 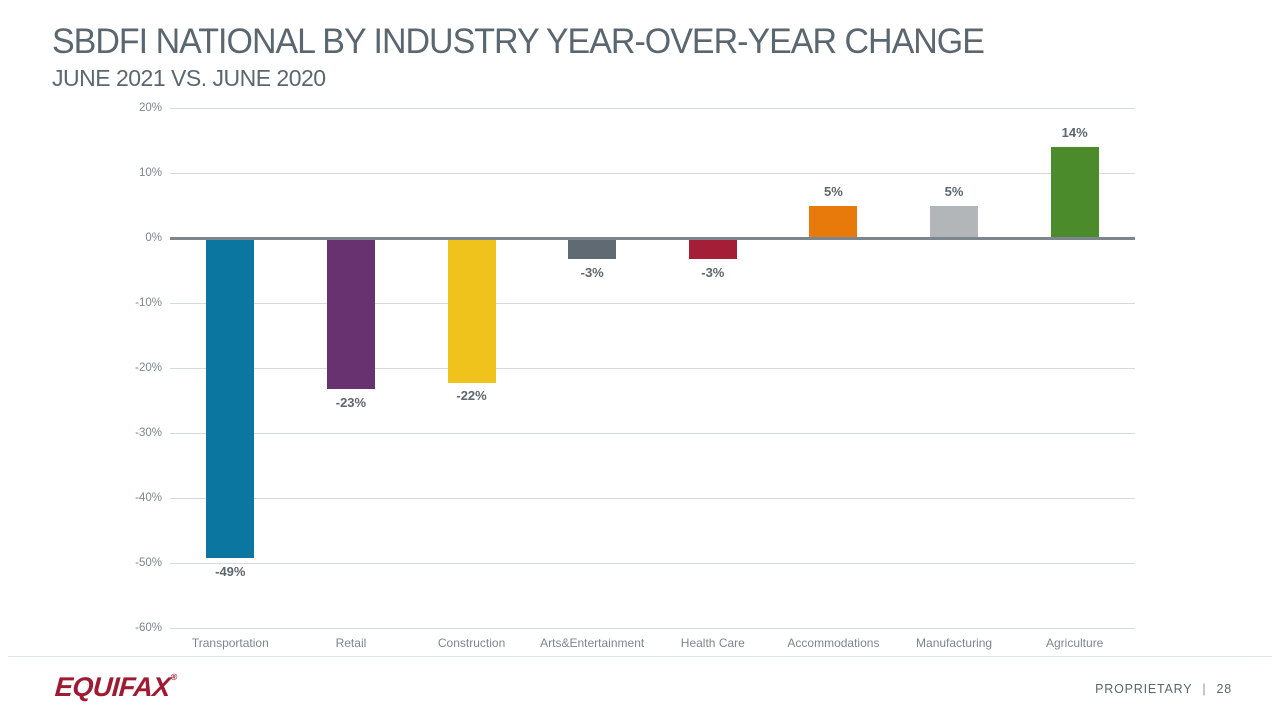 What do you see at coordinates (351, 402) in the screenshot?
I see `bar-value-label: -23%` at bounding box center [351, 402].